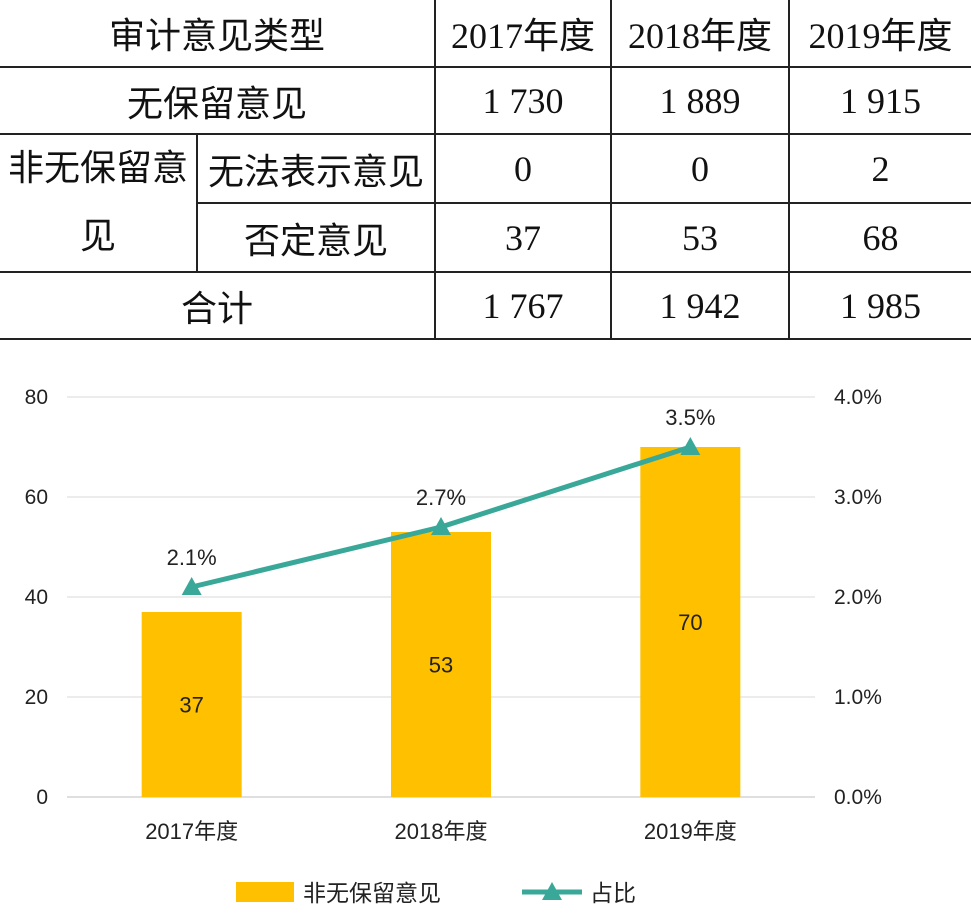 This screenshot has height=913, width=971. I want to click on y-right-tick-label: 3.0%, so click(858, 497).